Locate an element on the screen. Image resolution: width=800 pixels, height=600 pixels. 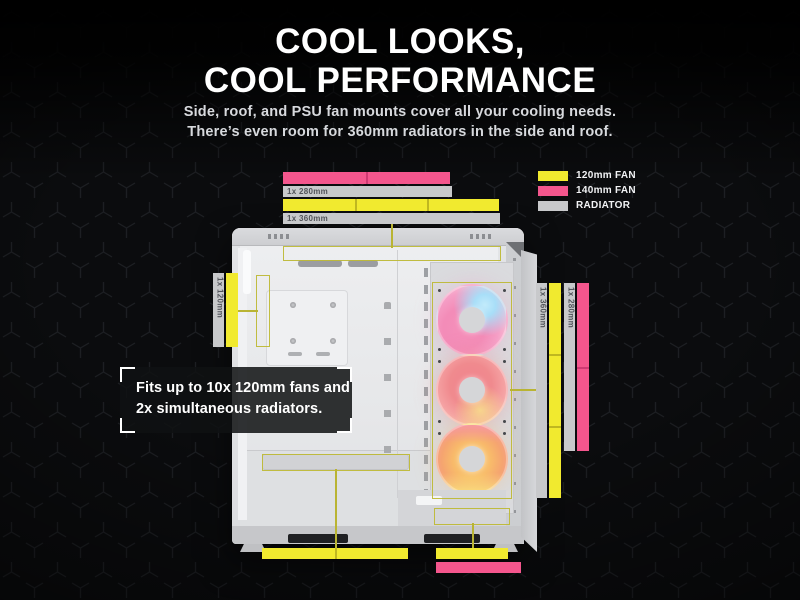
side-fan-mount-outline is located at coordinates (472, 390).